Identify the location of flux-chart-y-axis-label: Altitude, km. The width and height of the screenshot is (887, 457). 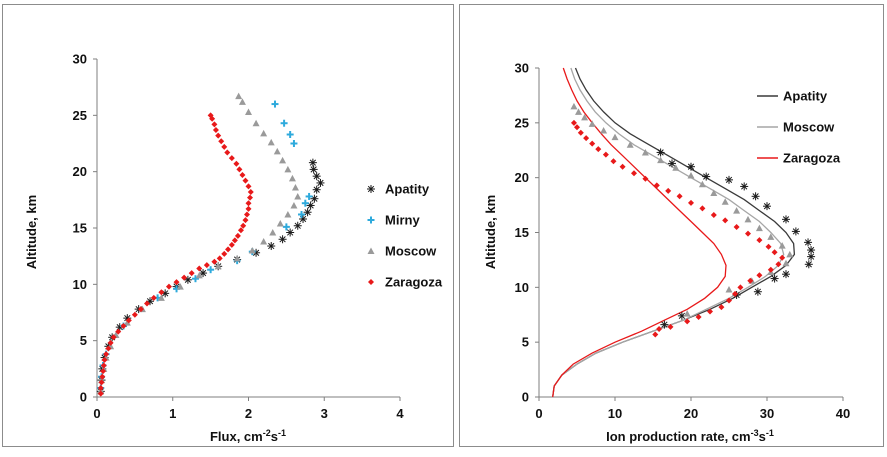
(31, 232).